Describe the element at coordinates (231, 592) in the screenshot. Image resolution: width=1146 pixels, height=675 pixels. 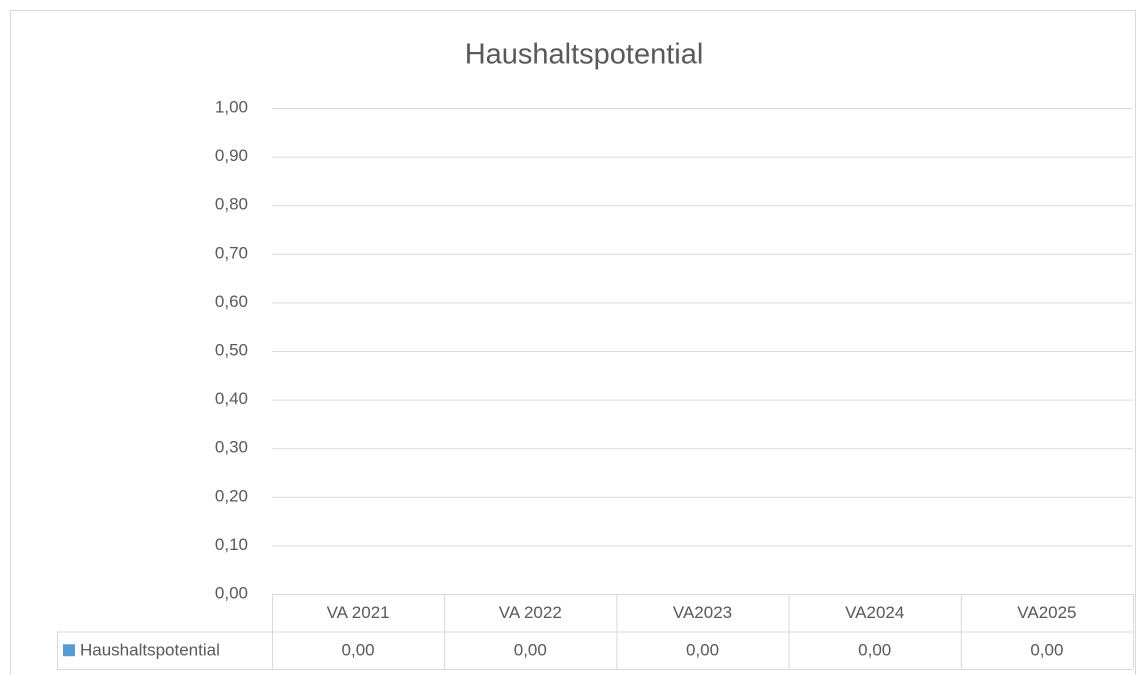
I see `y-tick-label: 0,00` at that location.